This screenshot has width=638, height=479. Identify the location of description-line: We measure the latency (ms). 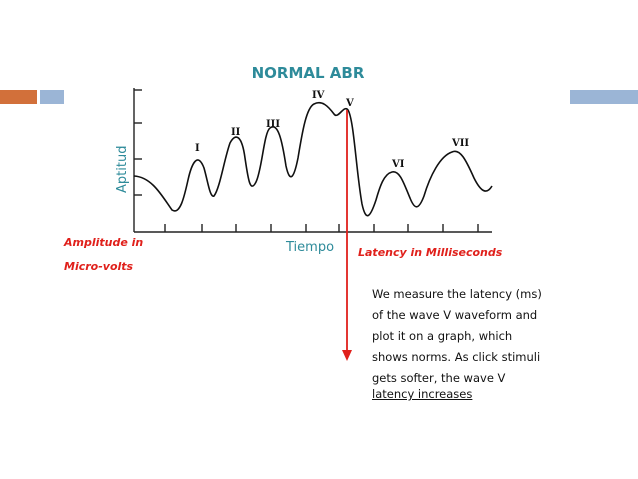
(457, 294).